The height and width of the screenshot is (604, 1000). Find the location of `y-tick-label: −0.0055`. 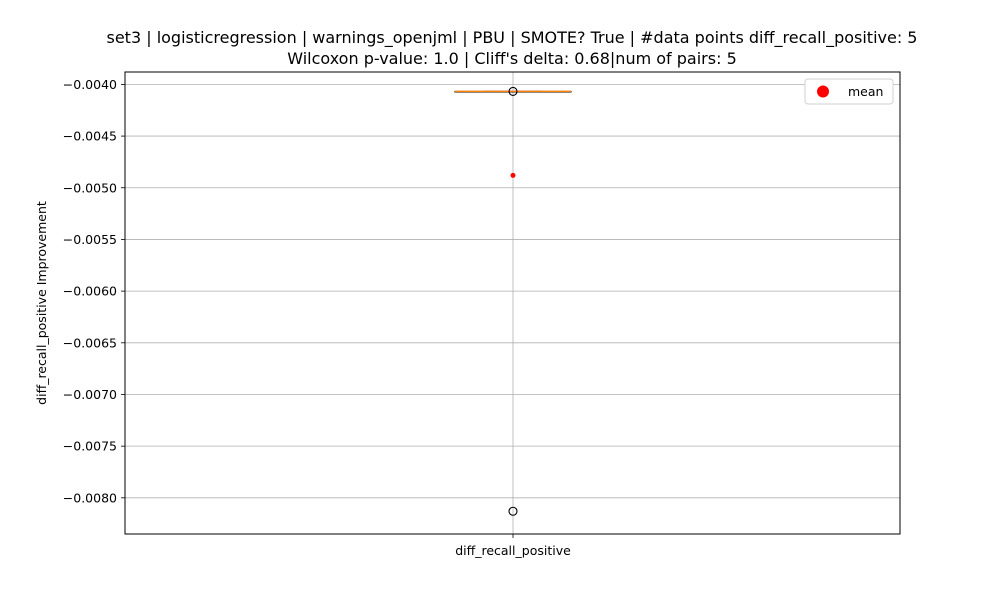

y-tick-label: −0.0055 is located at coordinates (90, 239).